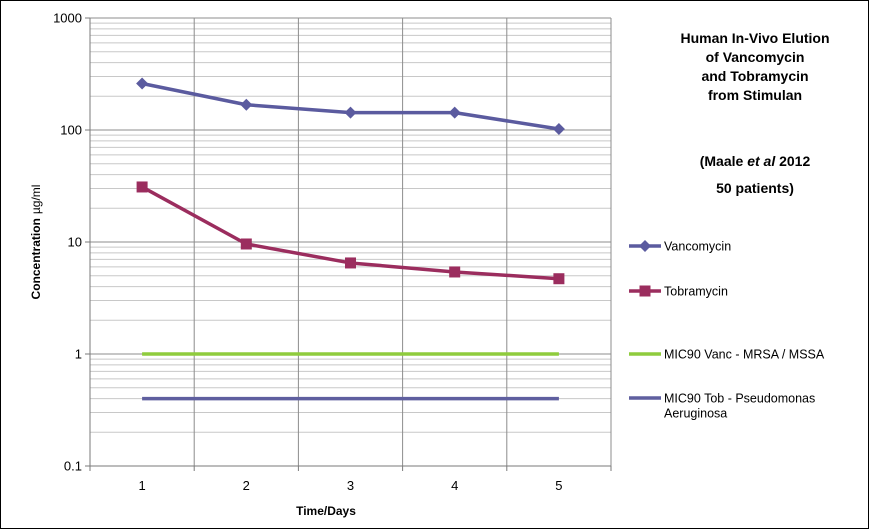 This screenshot has width=869, height=530. I want to click on legend-item-1: Vancomycin, so click(680, 247).